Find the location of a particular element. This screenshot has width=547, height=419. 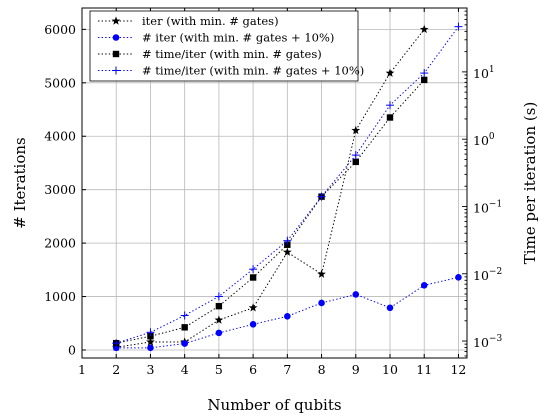

y-right-tick-exponent: 0 is located at coordinates (492, 137).